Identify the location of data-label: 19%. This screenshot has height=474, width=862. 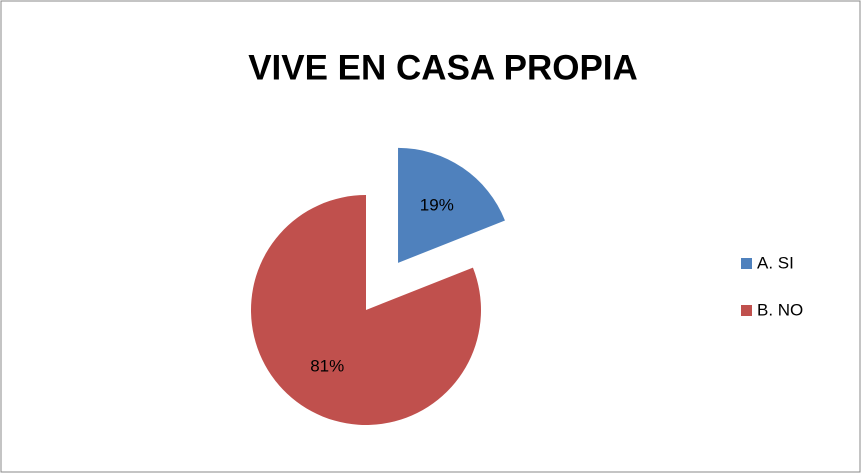
(437, 204).